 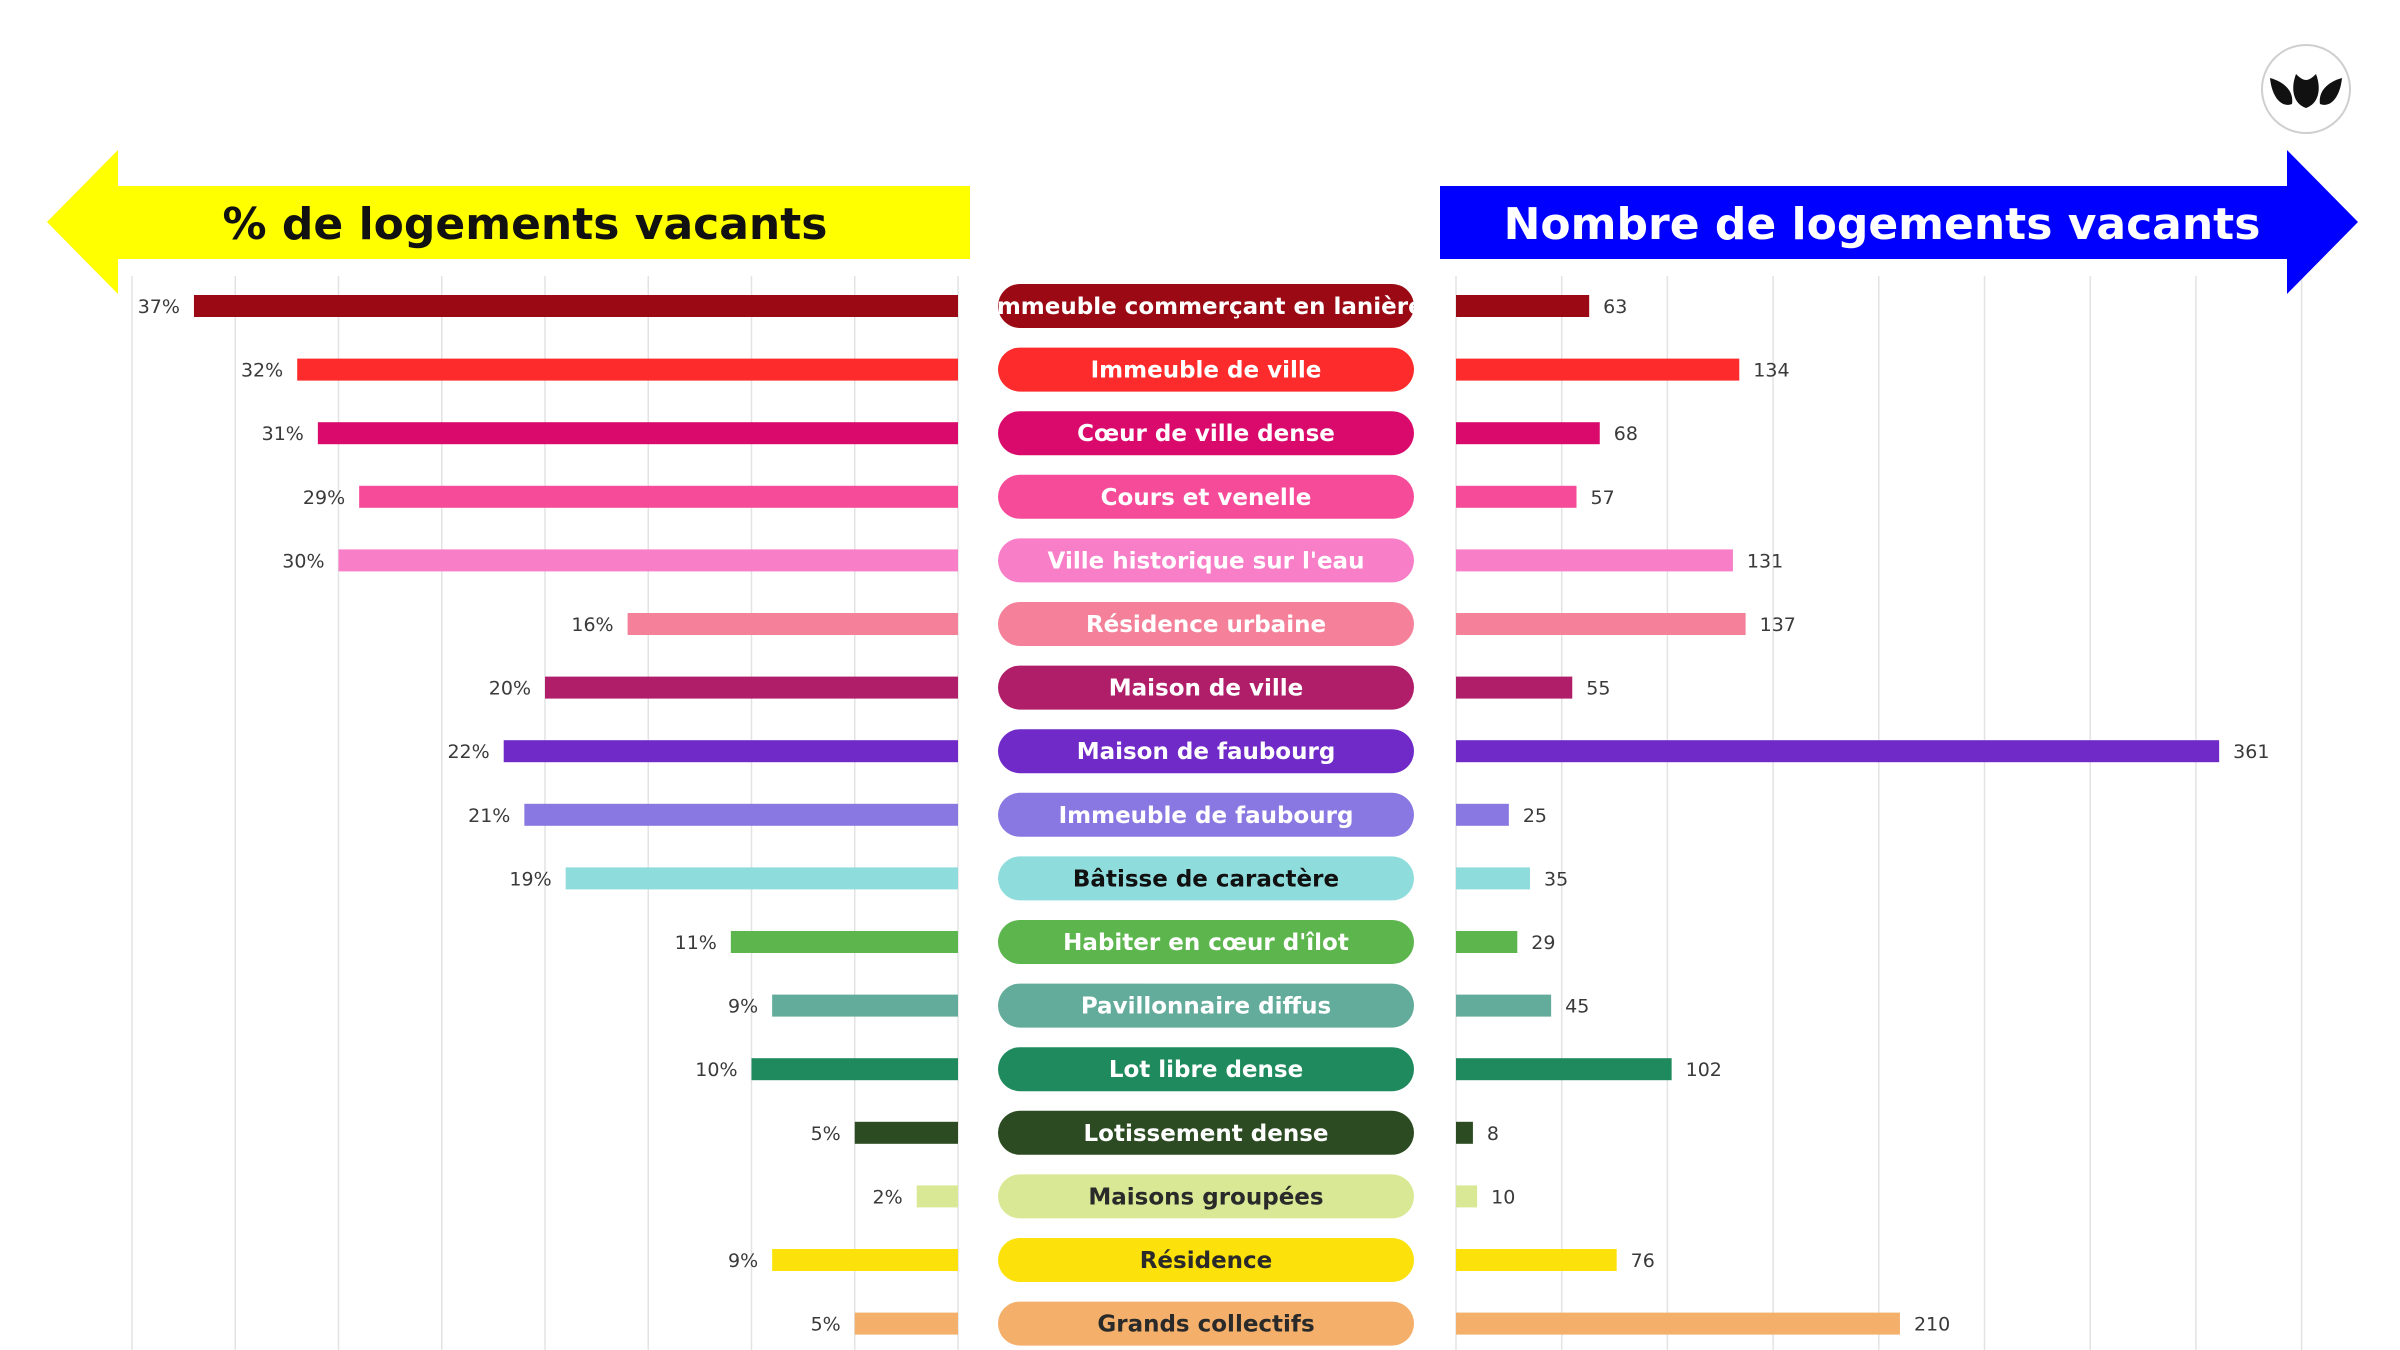 I want to click on pct-value-label: 19%, so click(x=530, y=879).